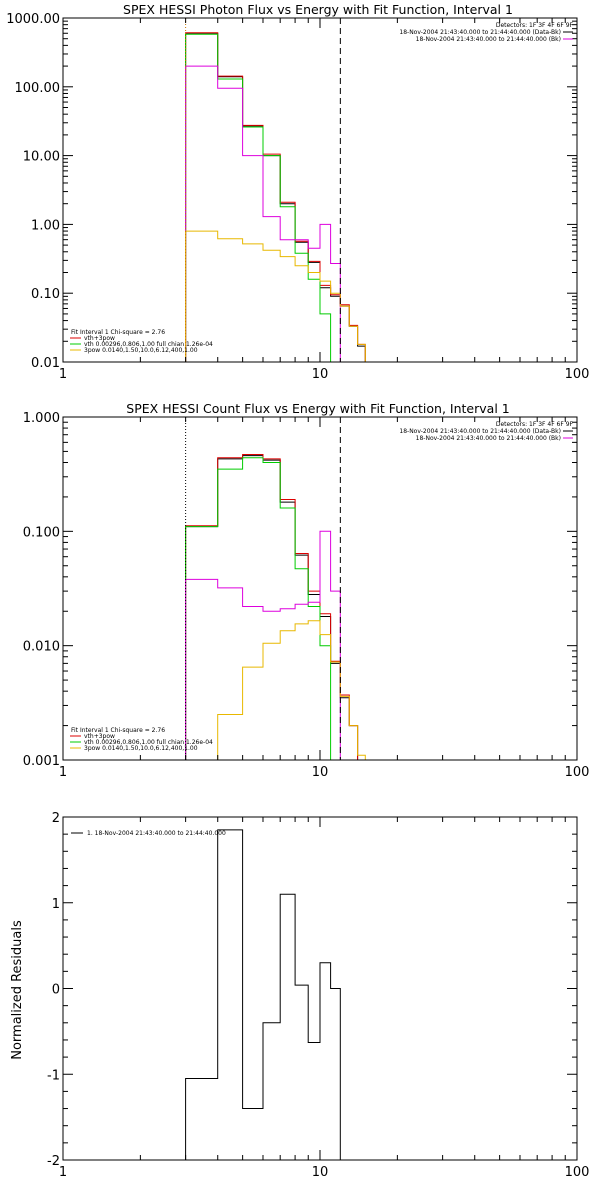 The width and height of the screenshot is (600, 1200). Describe the element at coordinates (118, 332) in the screenshot. I see `photon-flux-legend-text-0: Fit Interval 1 Chi-square = 2.76` at that location.